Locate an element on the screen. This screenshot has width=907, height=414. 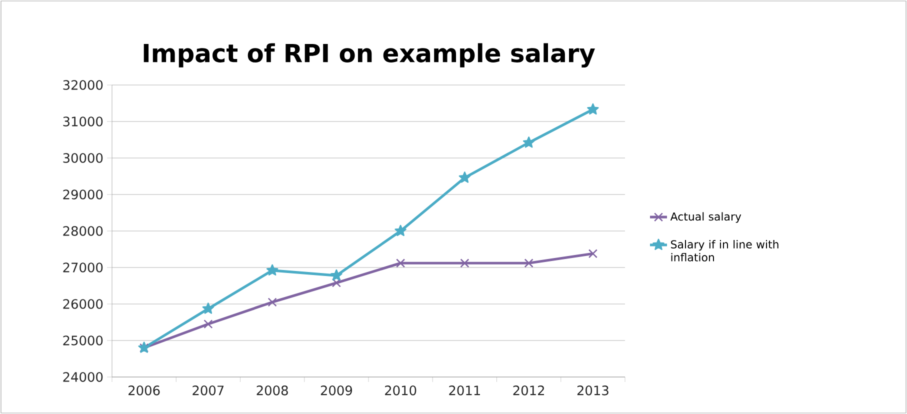
x-tick-label: 2012 is located at coordinates (528, 391).